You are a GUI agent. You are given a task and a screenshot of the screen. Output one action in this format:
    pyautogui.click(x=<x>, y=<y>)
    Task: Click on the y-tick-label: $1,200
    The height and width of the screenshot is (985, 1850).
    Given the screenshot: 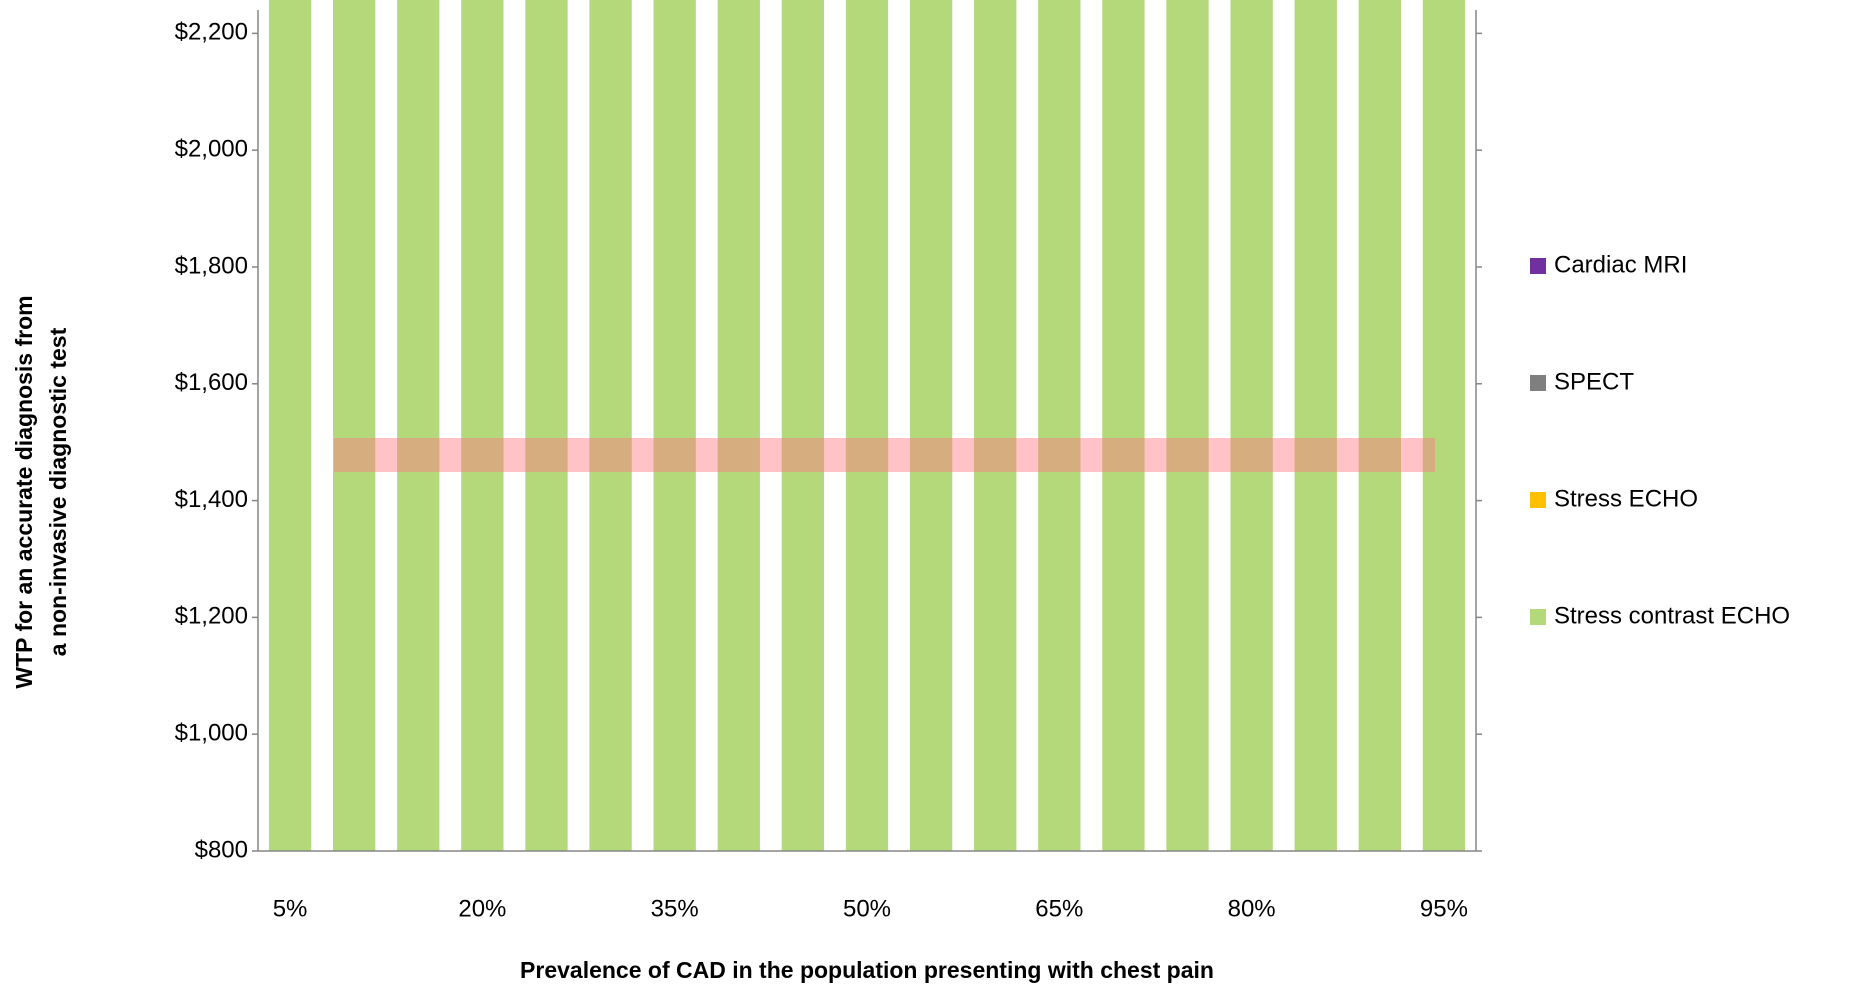 What is the action you would take?
    pyautogui.click(x=211, y=616)
    